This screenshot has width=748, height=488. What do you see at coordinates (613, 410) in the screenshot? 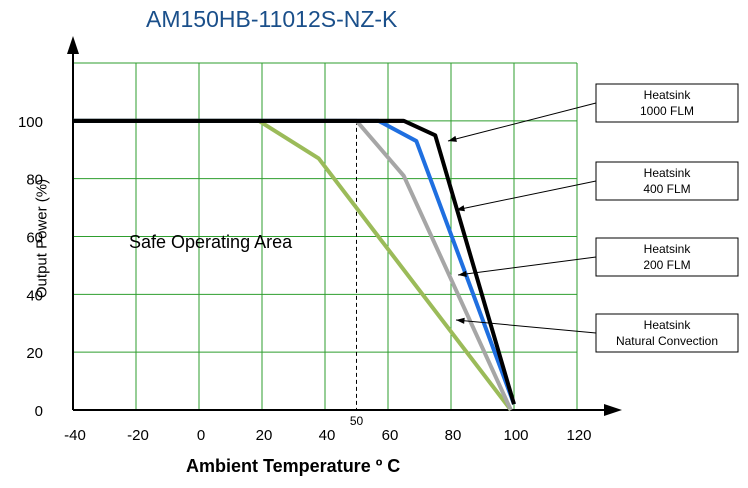
I see `x-axis-arrow` at bounding box center [613, 410].